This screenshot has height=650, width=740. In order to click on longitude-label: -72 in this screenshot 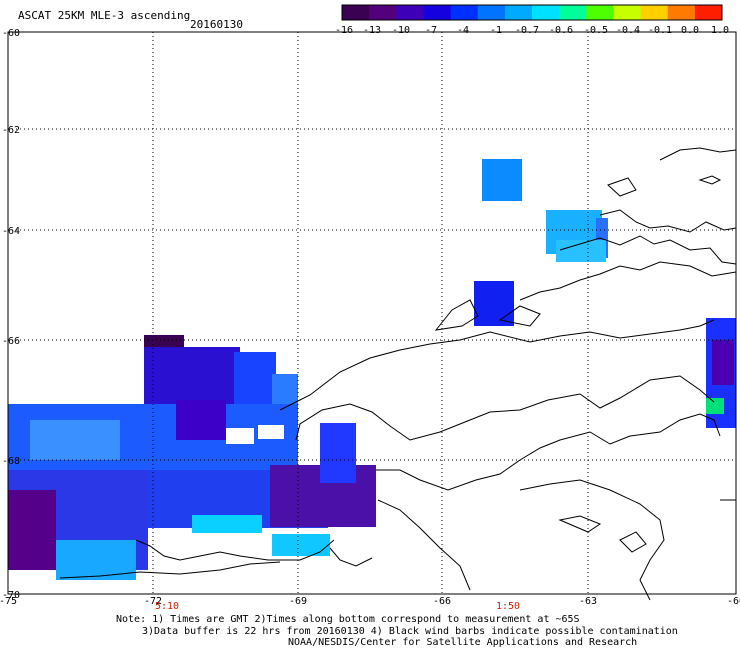, I will do `click(153, 601)`.